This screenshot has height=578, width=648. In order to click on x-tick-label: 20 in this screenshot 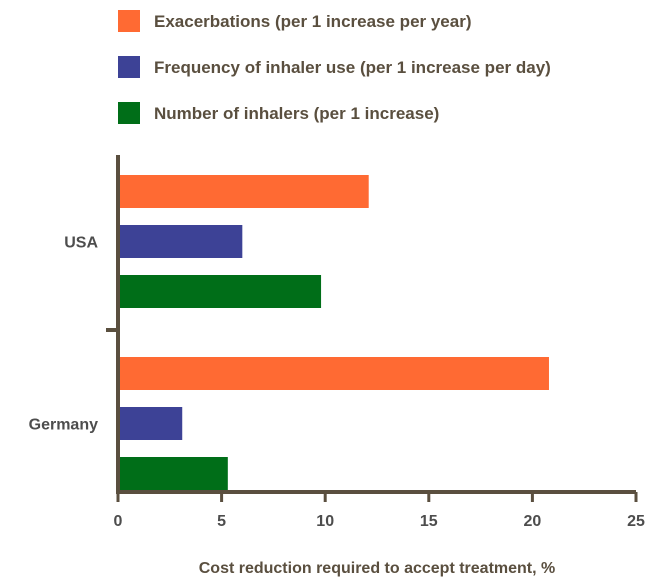, I will do `click(533, 521)`.